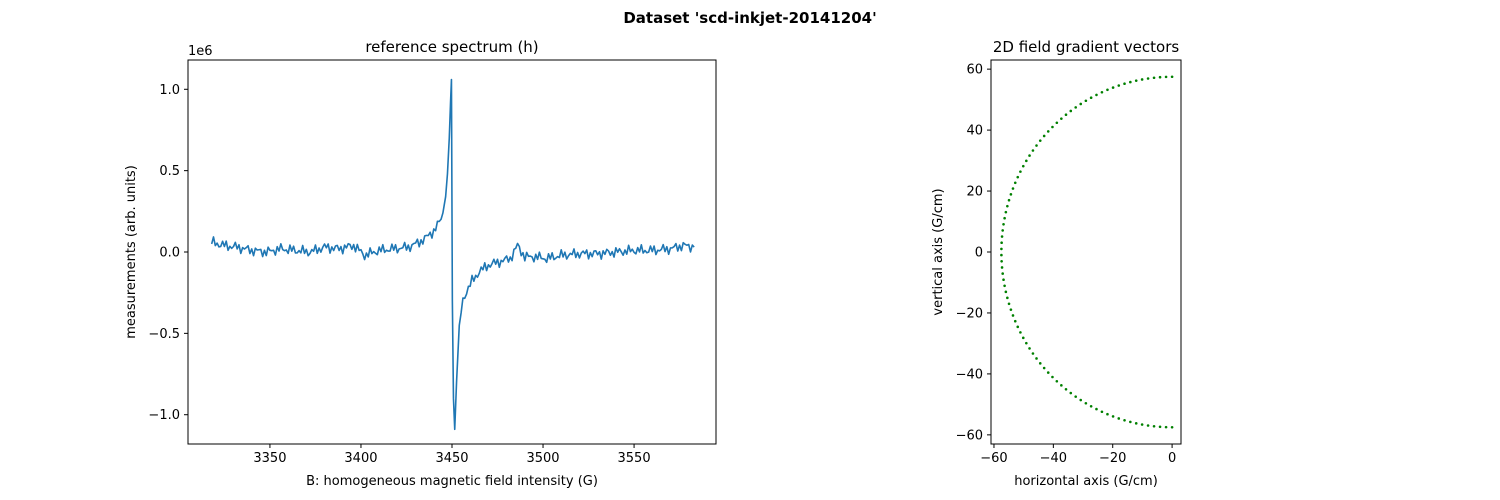 The height and width of the screenshot is (500, 1500). What do you see at coordinates (169, 90) in the screenshot?
I see `y-tick-label: 1.0` at bounding box center [169, 90].